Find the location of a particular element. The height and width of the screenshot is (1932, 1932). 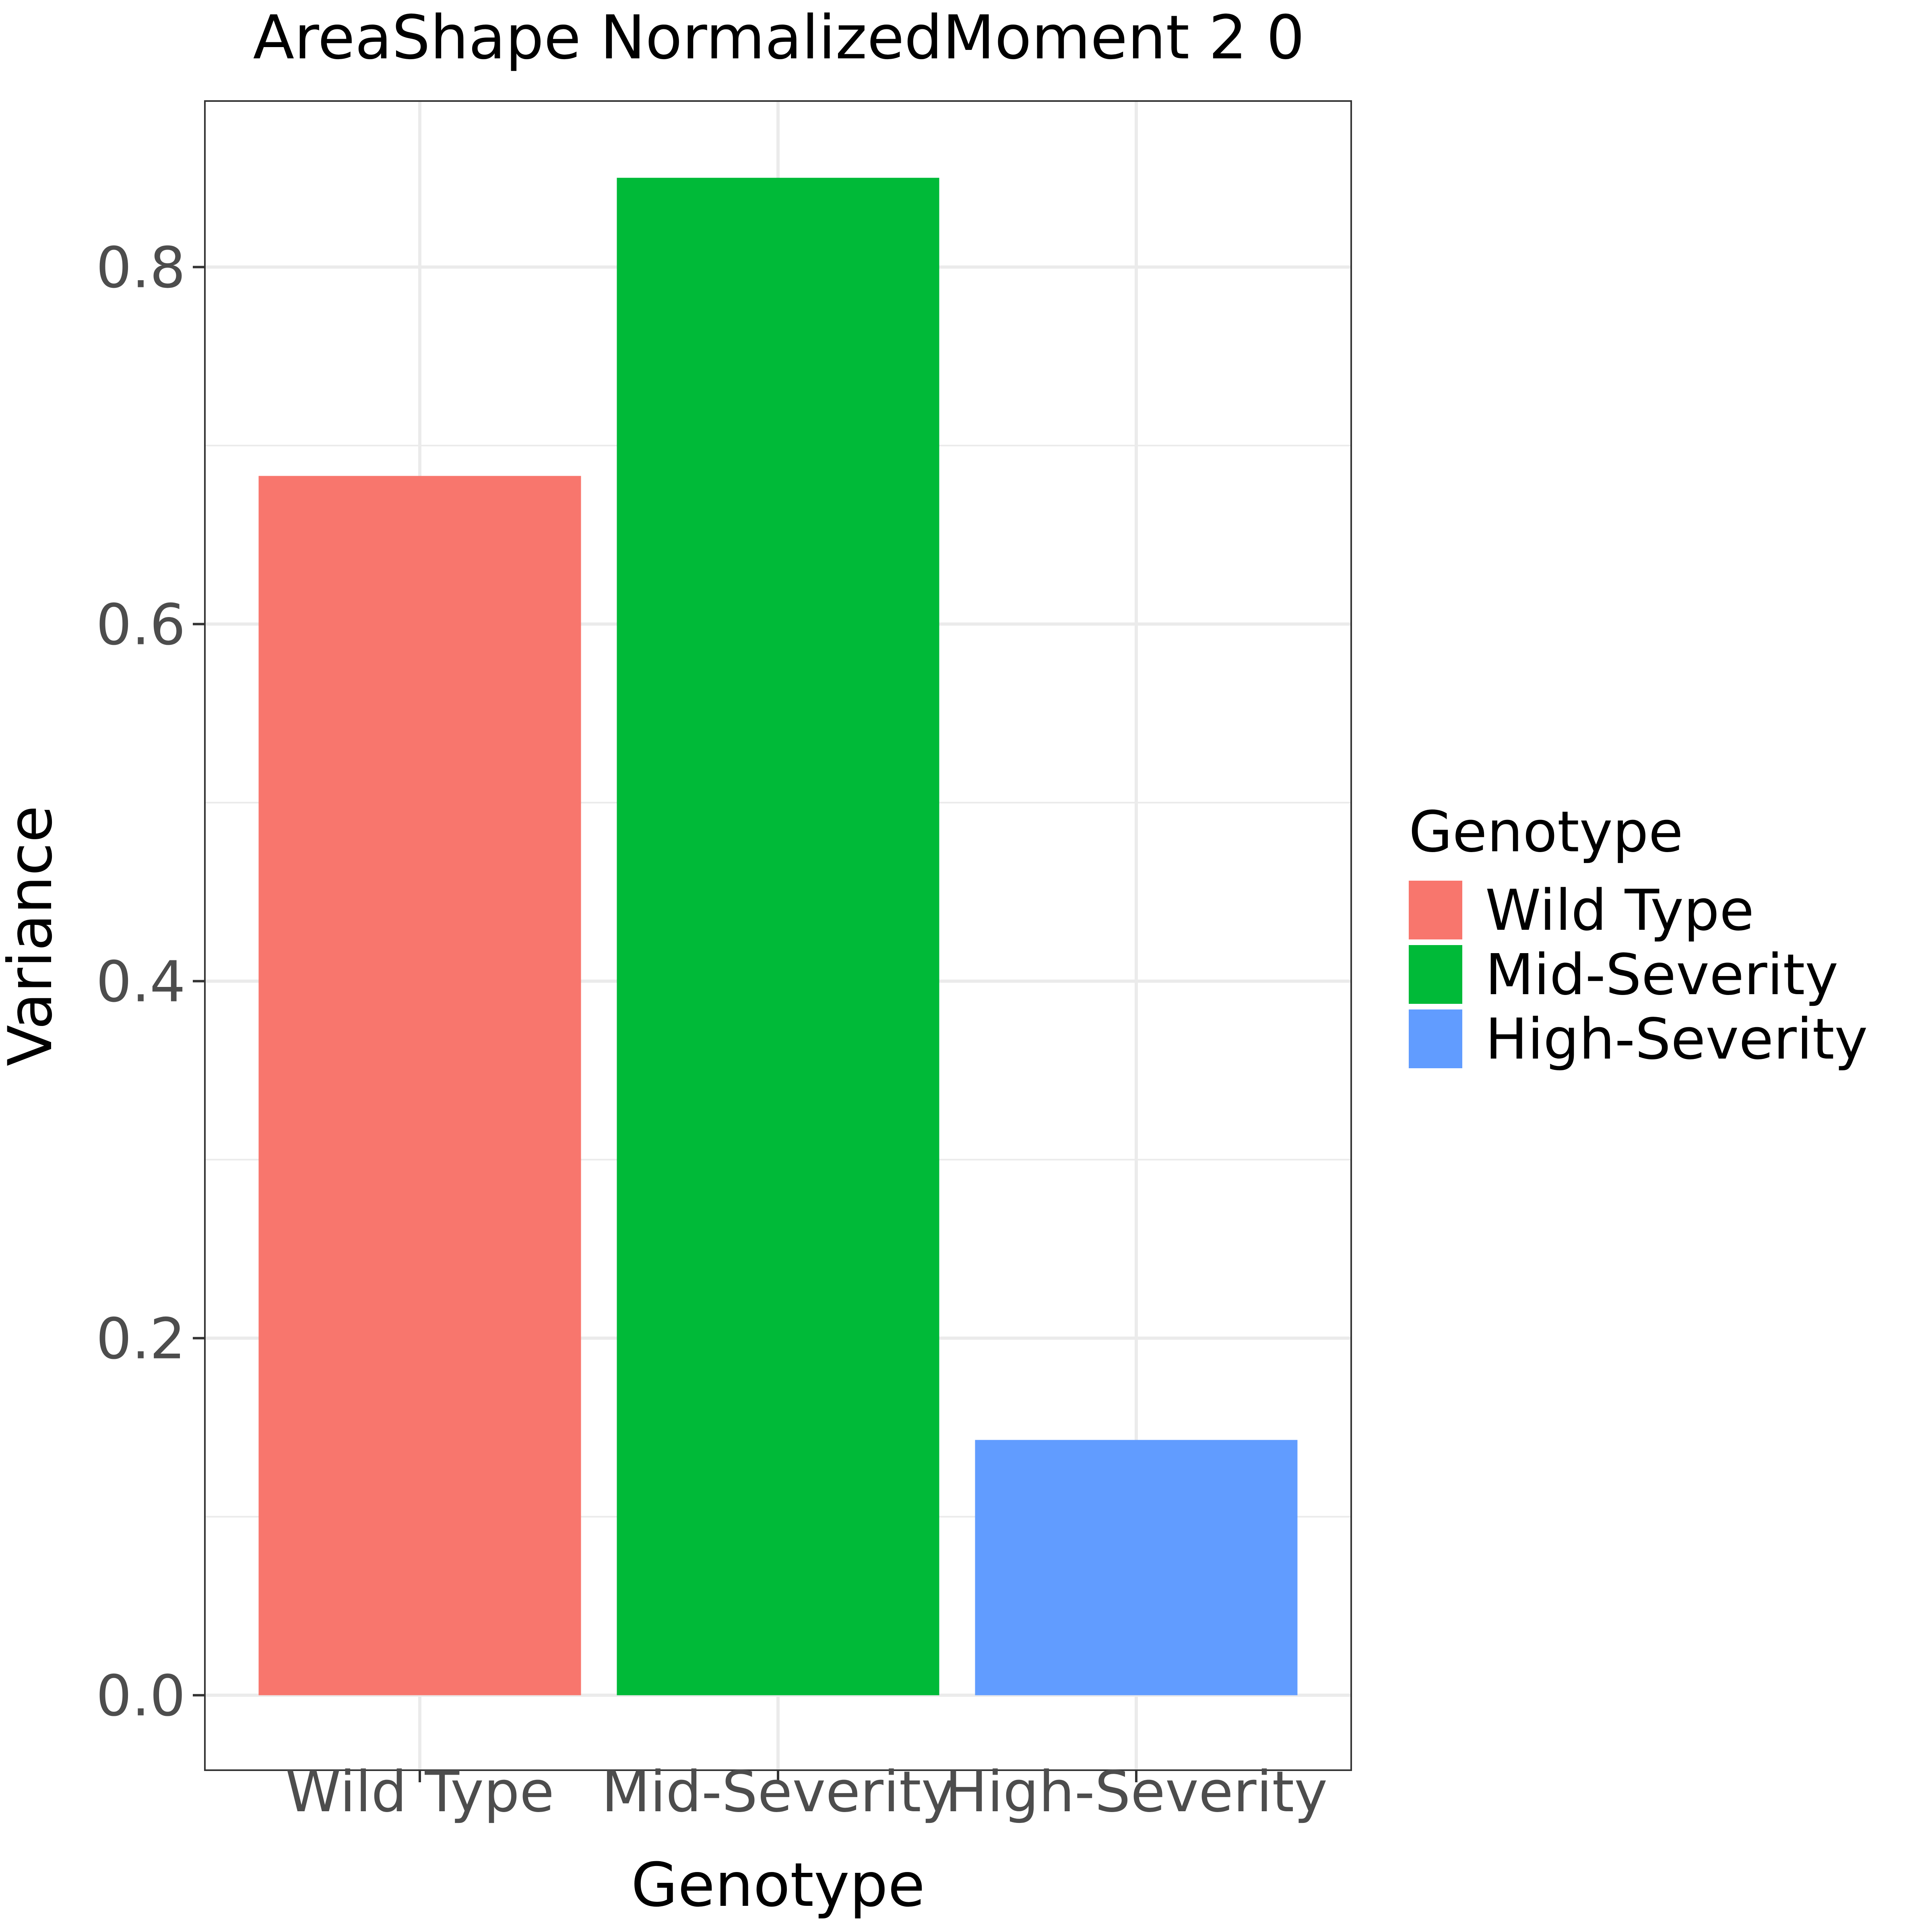

x-tick-label: Mid-Severity is located at coordinates (777, 1792).